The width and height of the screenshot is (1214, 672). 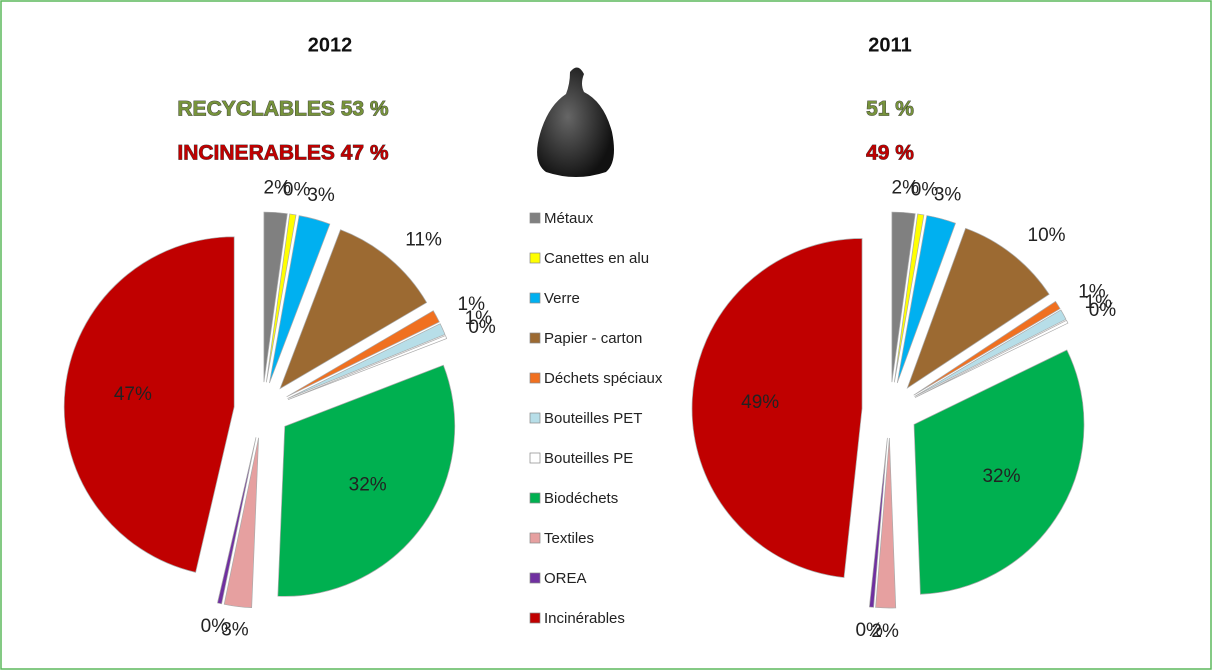 What do you see at coordinates (890, 109) in the screenshot?
I see `annotation: 51 %` at bounding box center [890, 109].